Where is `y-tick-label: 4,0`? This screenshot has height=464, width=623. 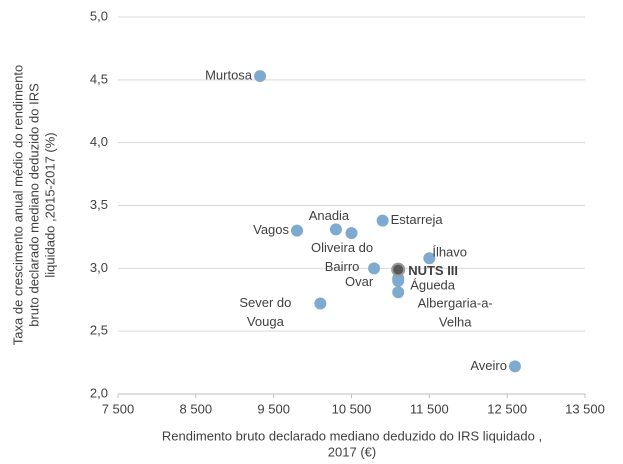
y-tick-label: 4,0 is located at coordinates (99, 141).